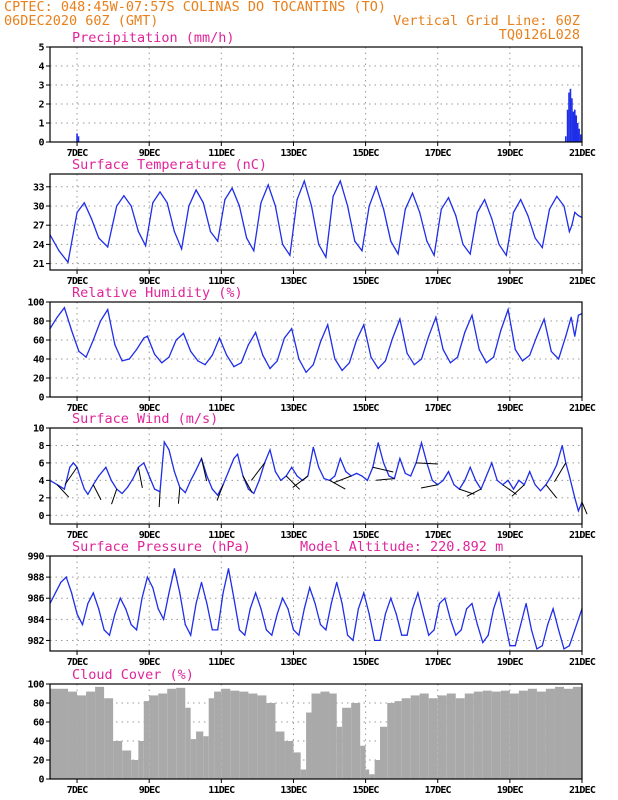 The height and width of the screenshot is (800, 618). Describe the element at coordinates (39, 429) in the screenshot. I see `ytick-label: 10` at that location.